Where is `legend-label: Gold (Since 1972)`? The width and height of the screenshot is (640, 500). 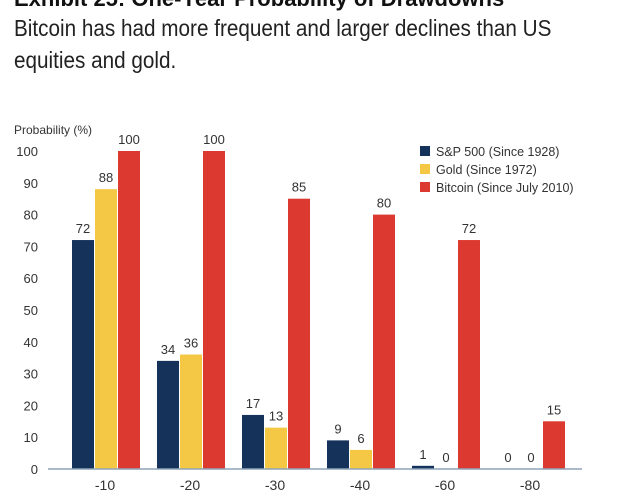
legend-label: Gold (Since 1972) is located at coordinates (486, 170).